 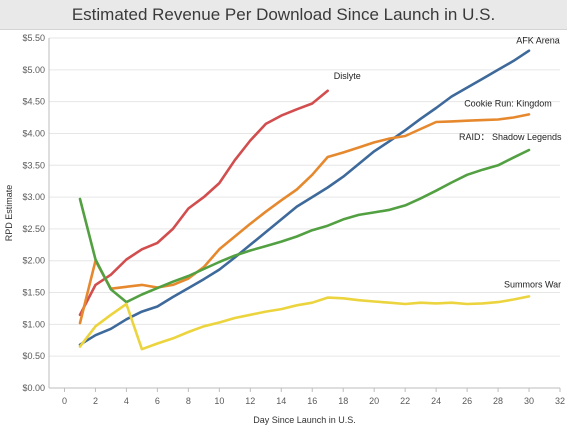 What do you see at coordinates (374, 401) in the screenshot?
I see `x-tick-label: 20` at bounding box center [374, 401].